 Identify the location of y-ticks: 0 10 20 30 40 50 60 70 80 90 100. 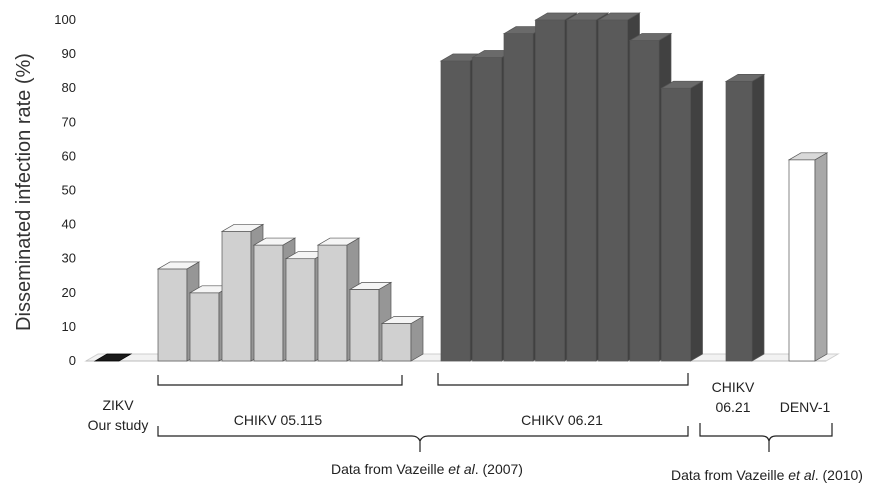
(65, 190).